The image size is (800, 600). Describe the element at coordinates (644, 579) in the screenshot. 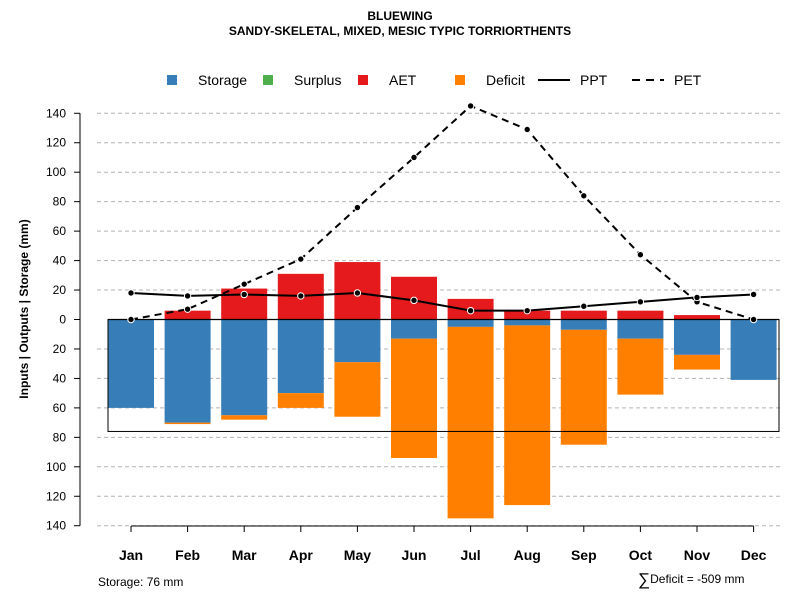

I see `sum-symbol: ∑` at that location.